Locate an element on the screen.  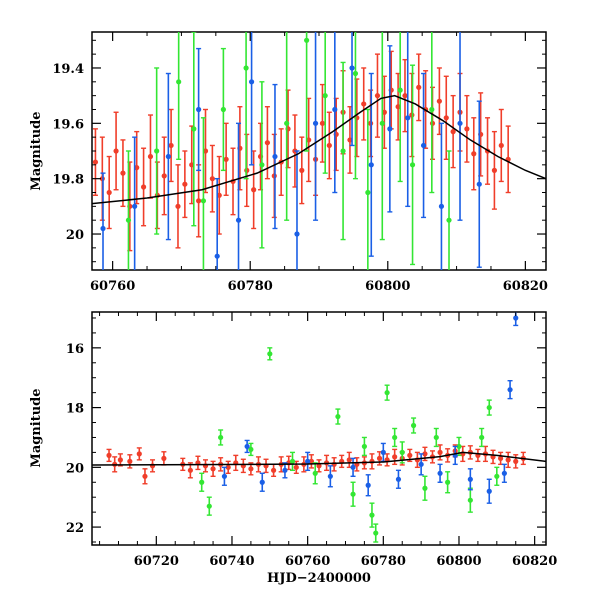
top-model-curve is located at coordinates (319, 149).